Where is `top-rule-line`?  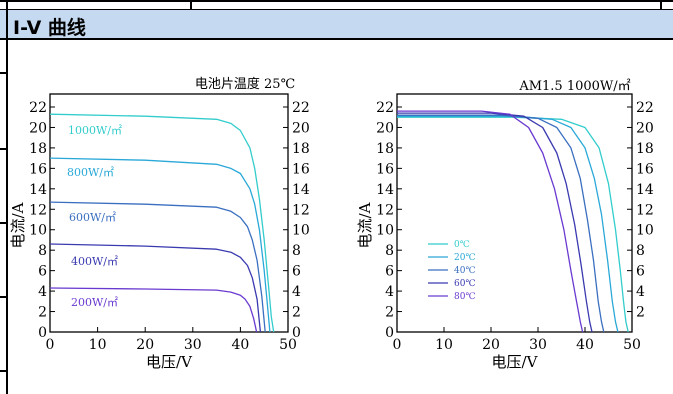 top-rule-line is located at coordinates (336, 1).